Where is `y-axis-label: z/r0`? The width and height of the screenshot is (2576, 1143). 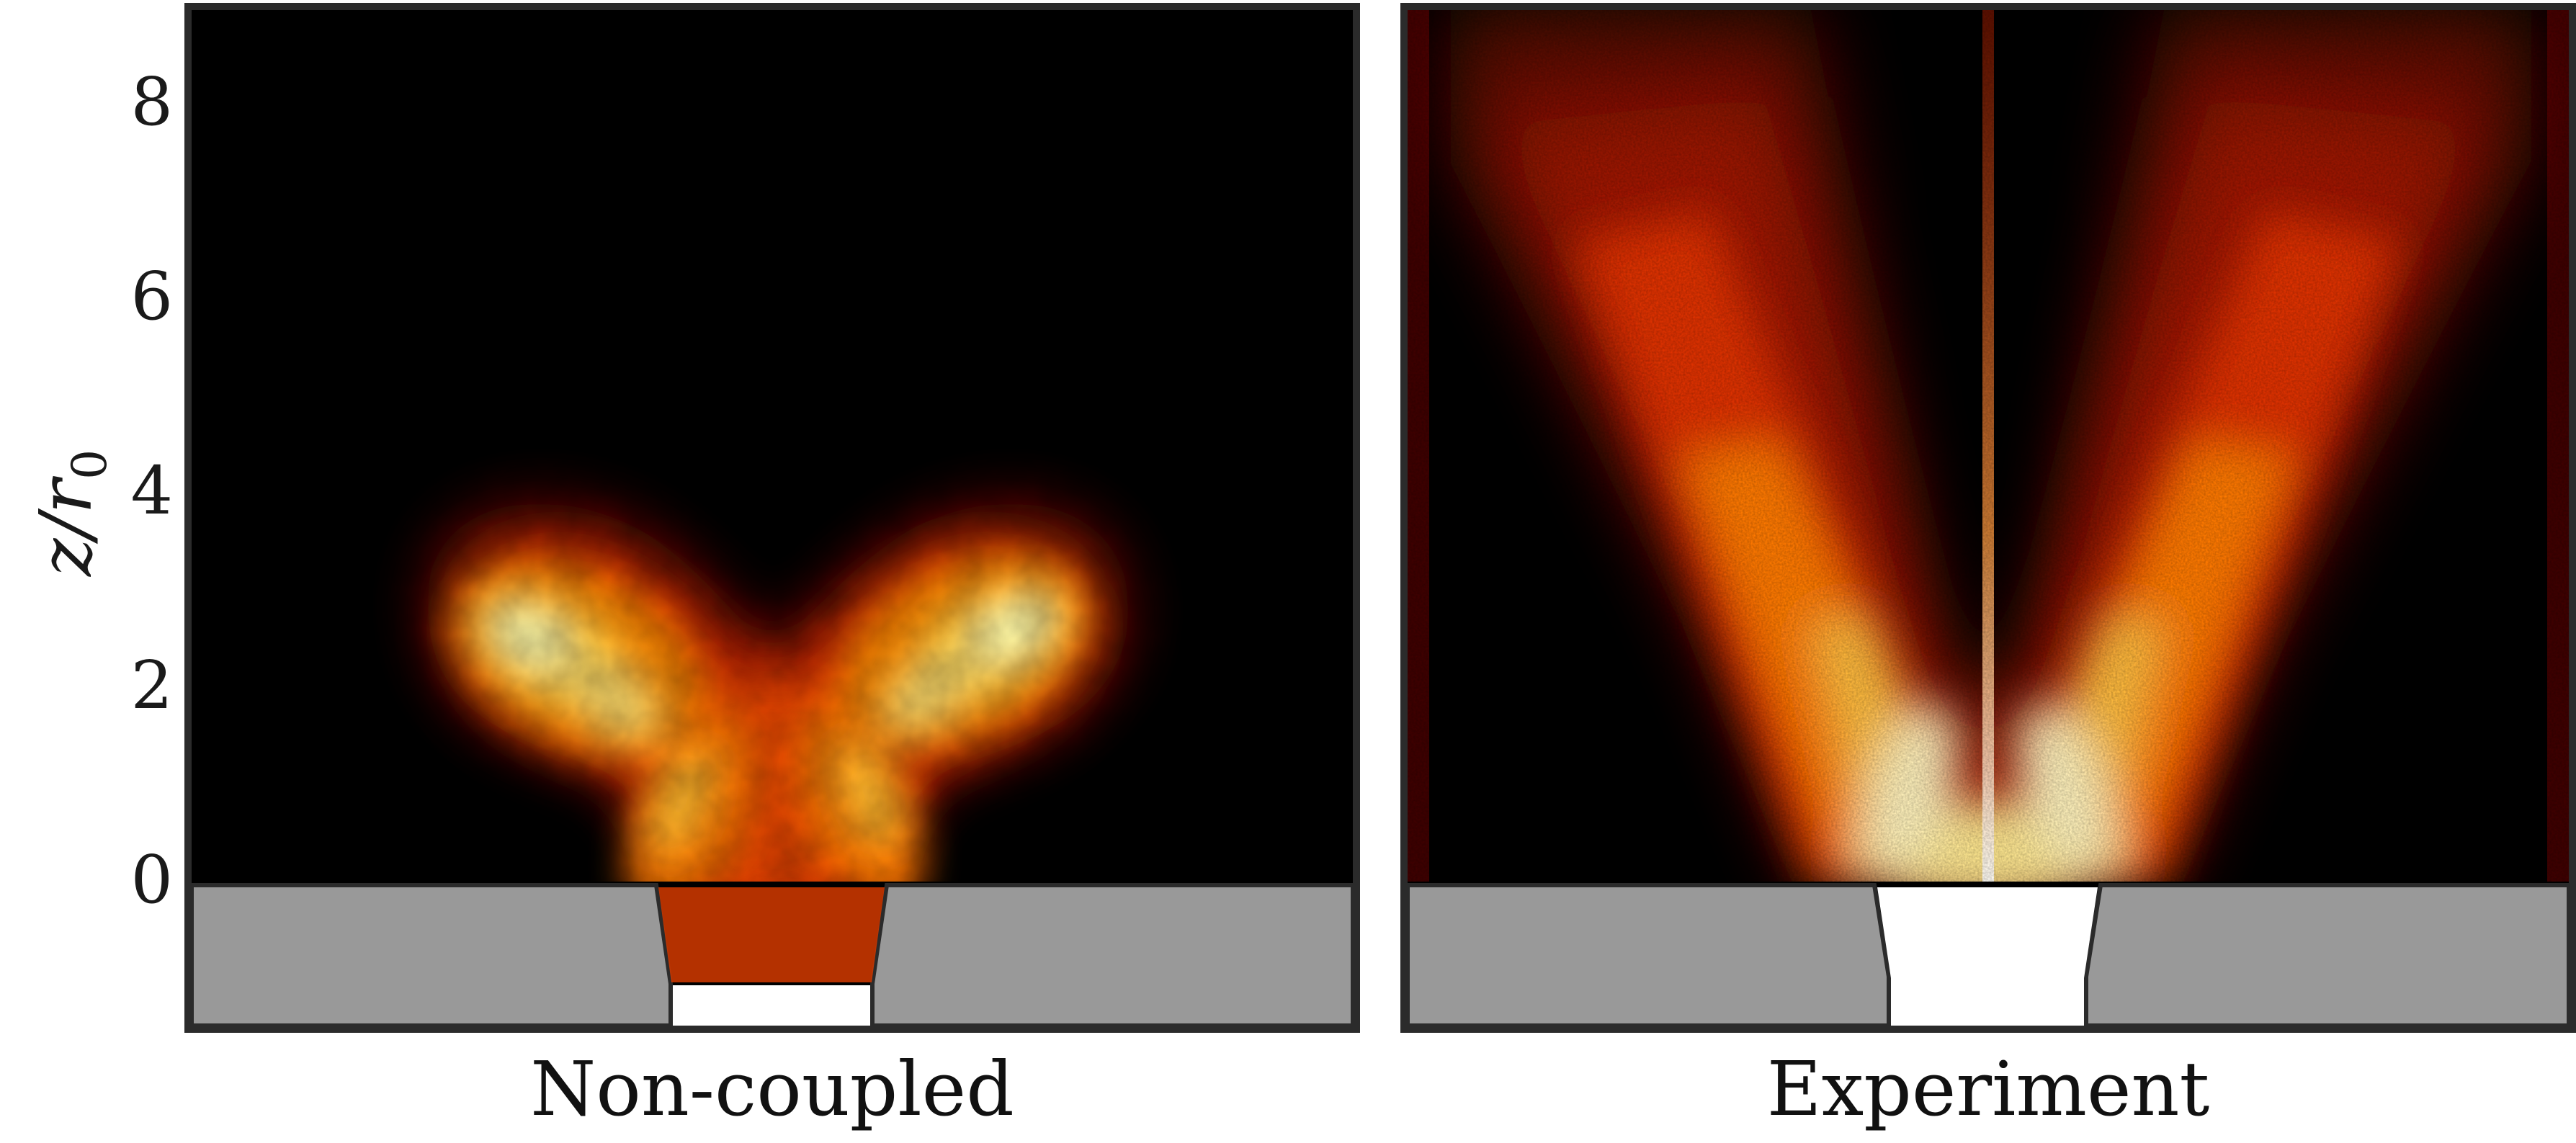
y-axis-label: z/r0 is located at coordinates (66, 512).